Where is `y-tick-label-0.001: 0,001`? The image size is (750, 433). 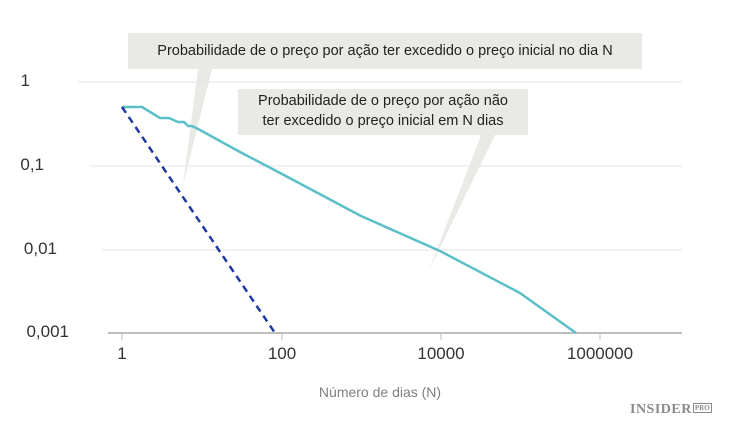 y-tick-label-0.001: 0,001 is located at coordinates (47, 331).